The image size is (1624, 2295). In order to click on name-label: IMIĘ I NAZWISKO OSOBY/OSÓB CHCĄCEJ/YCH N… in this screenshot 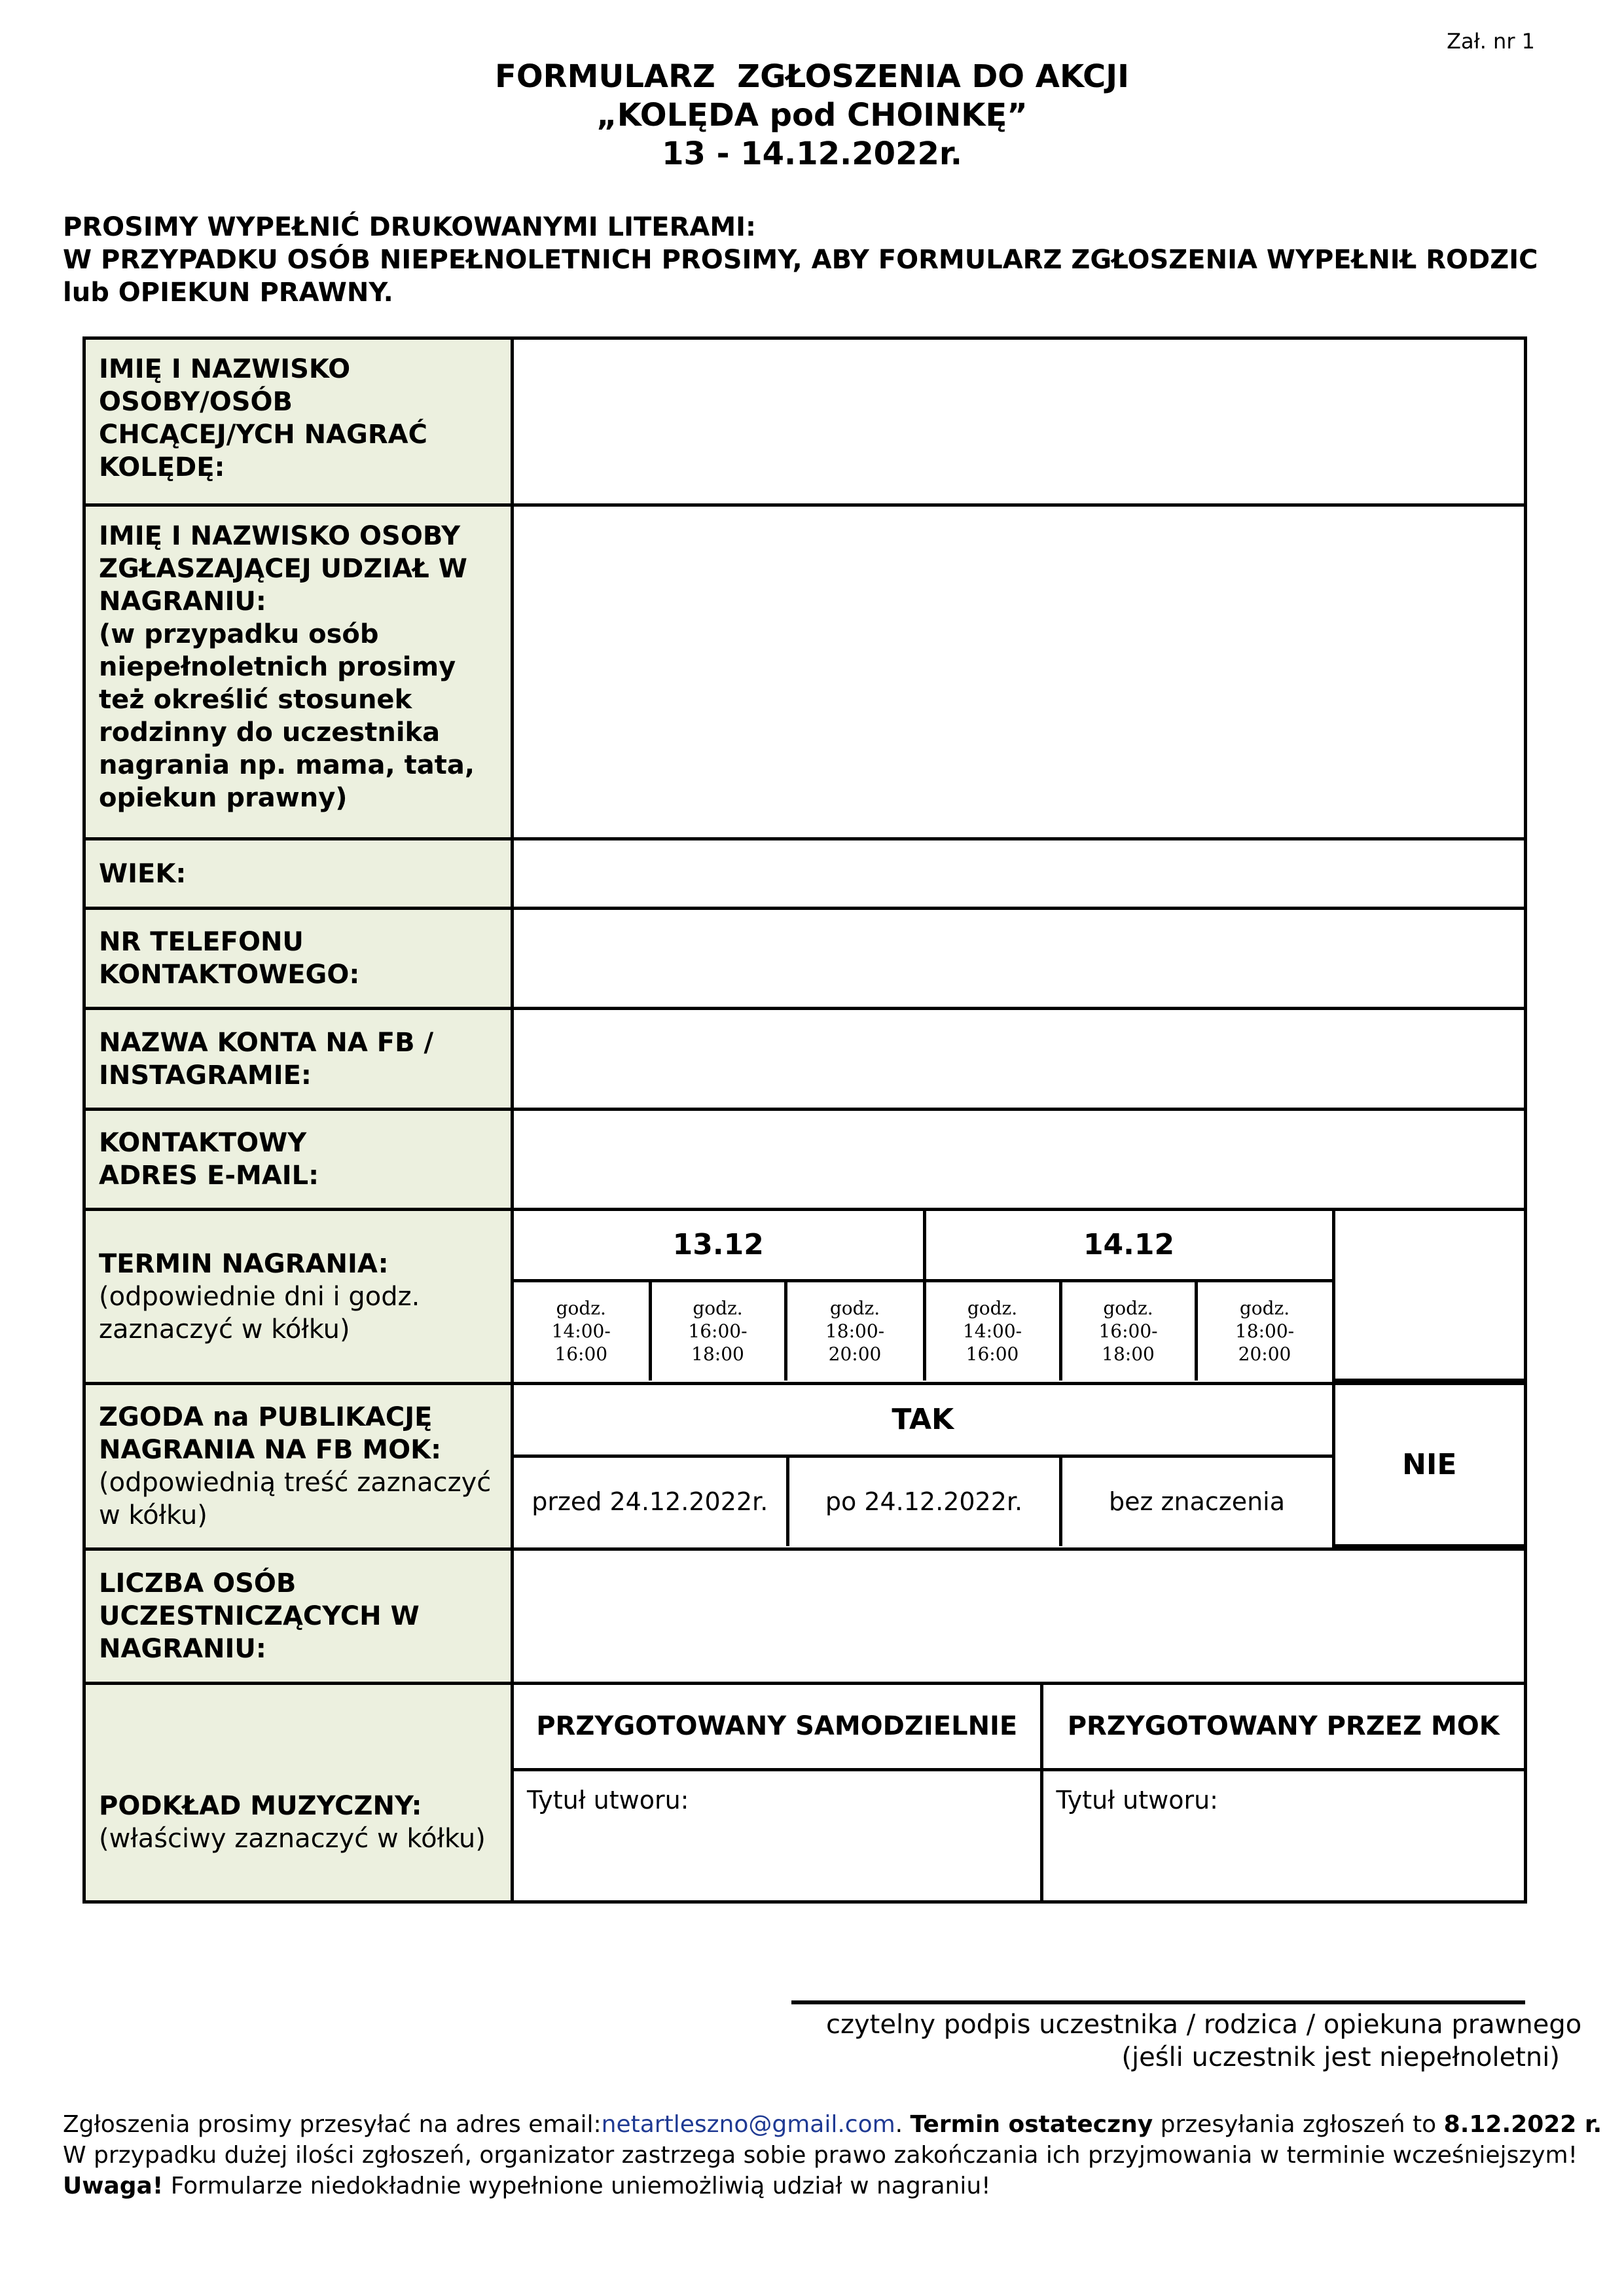, I will do `click(298, 422)`.